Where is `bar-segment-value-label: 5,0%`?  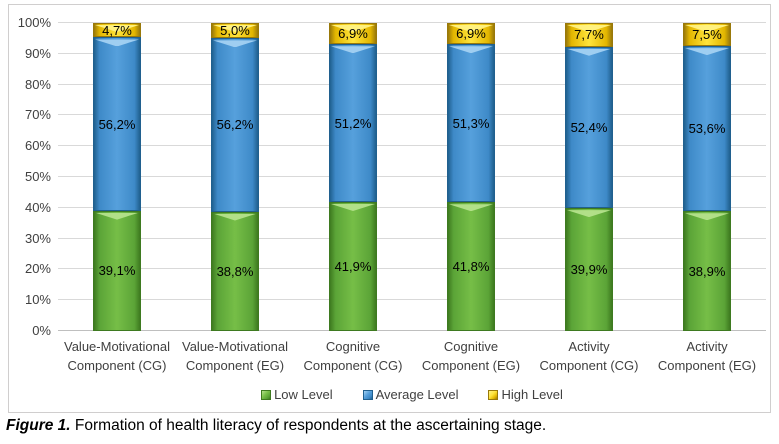 bar-segment-value-label: 5,0% is located at coordinates (235, 31).